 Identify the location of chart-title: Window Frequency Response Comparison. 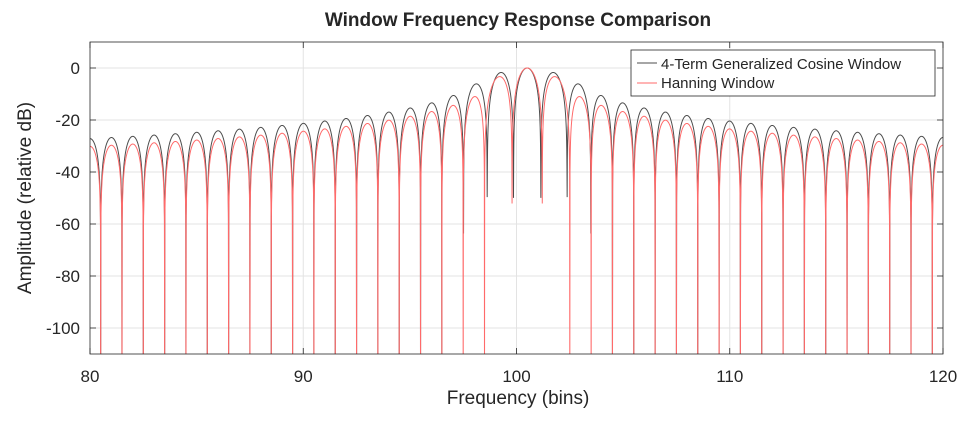
(518, 20).